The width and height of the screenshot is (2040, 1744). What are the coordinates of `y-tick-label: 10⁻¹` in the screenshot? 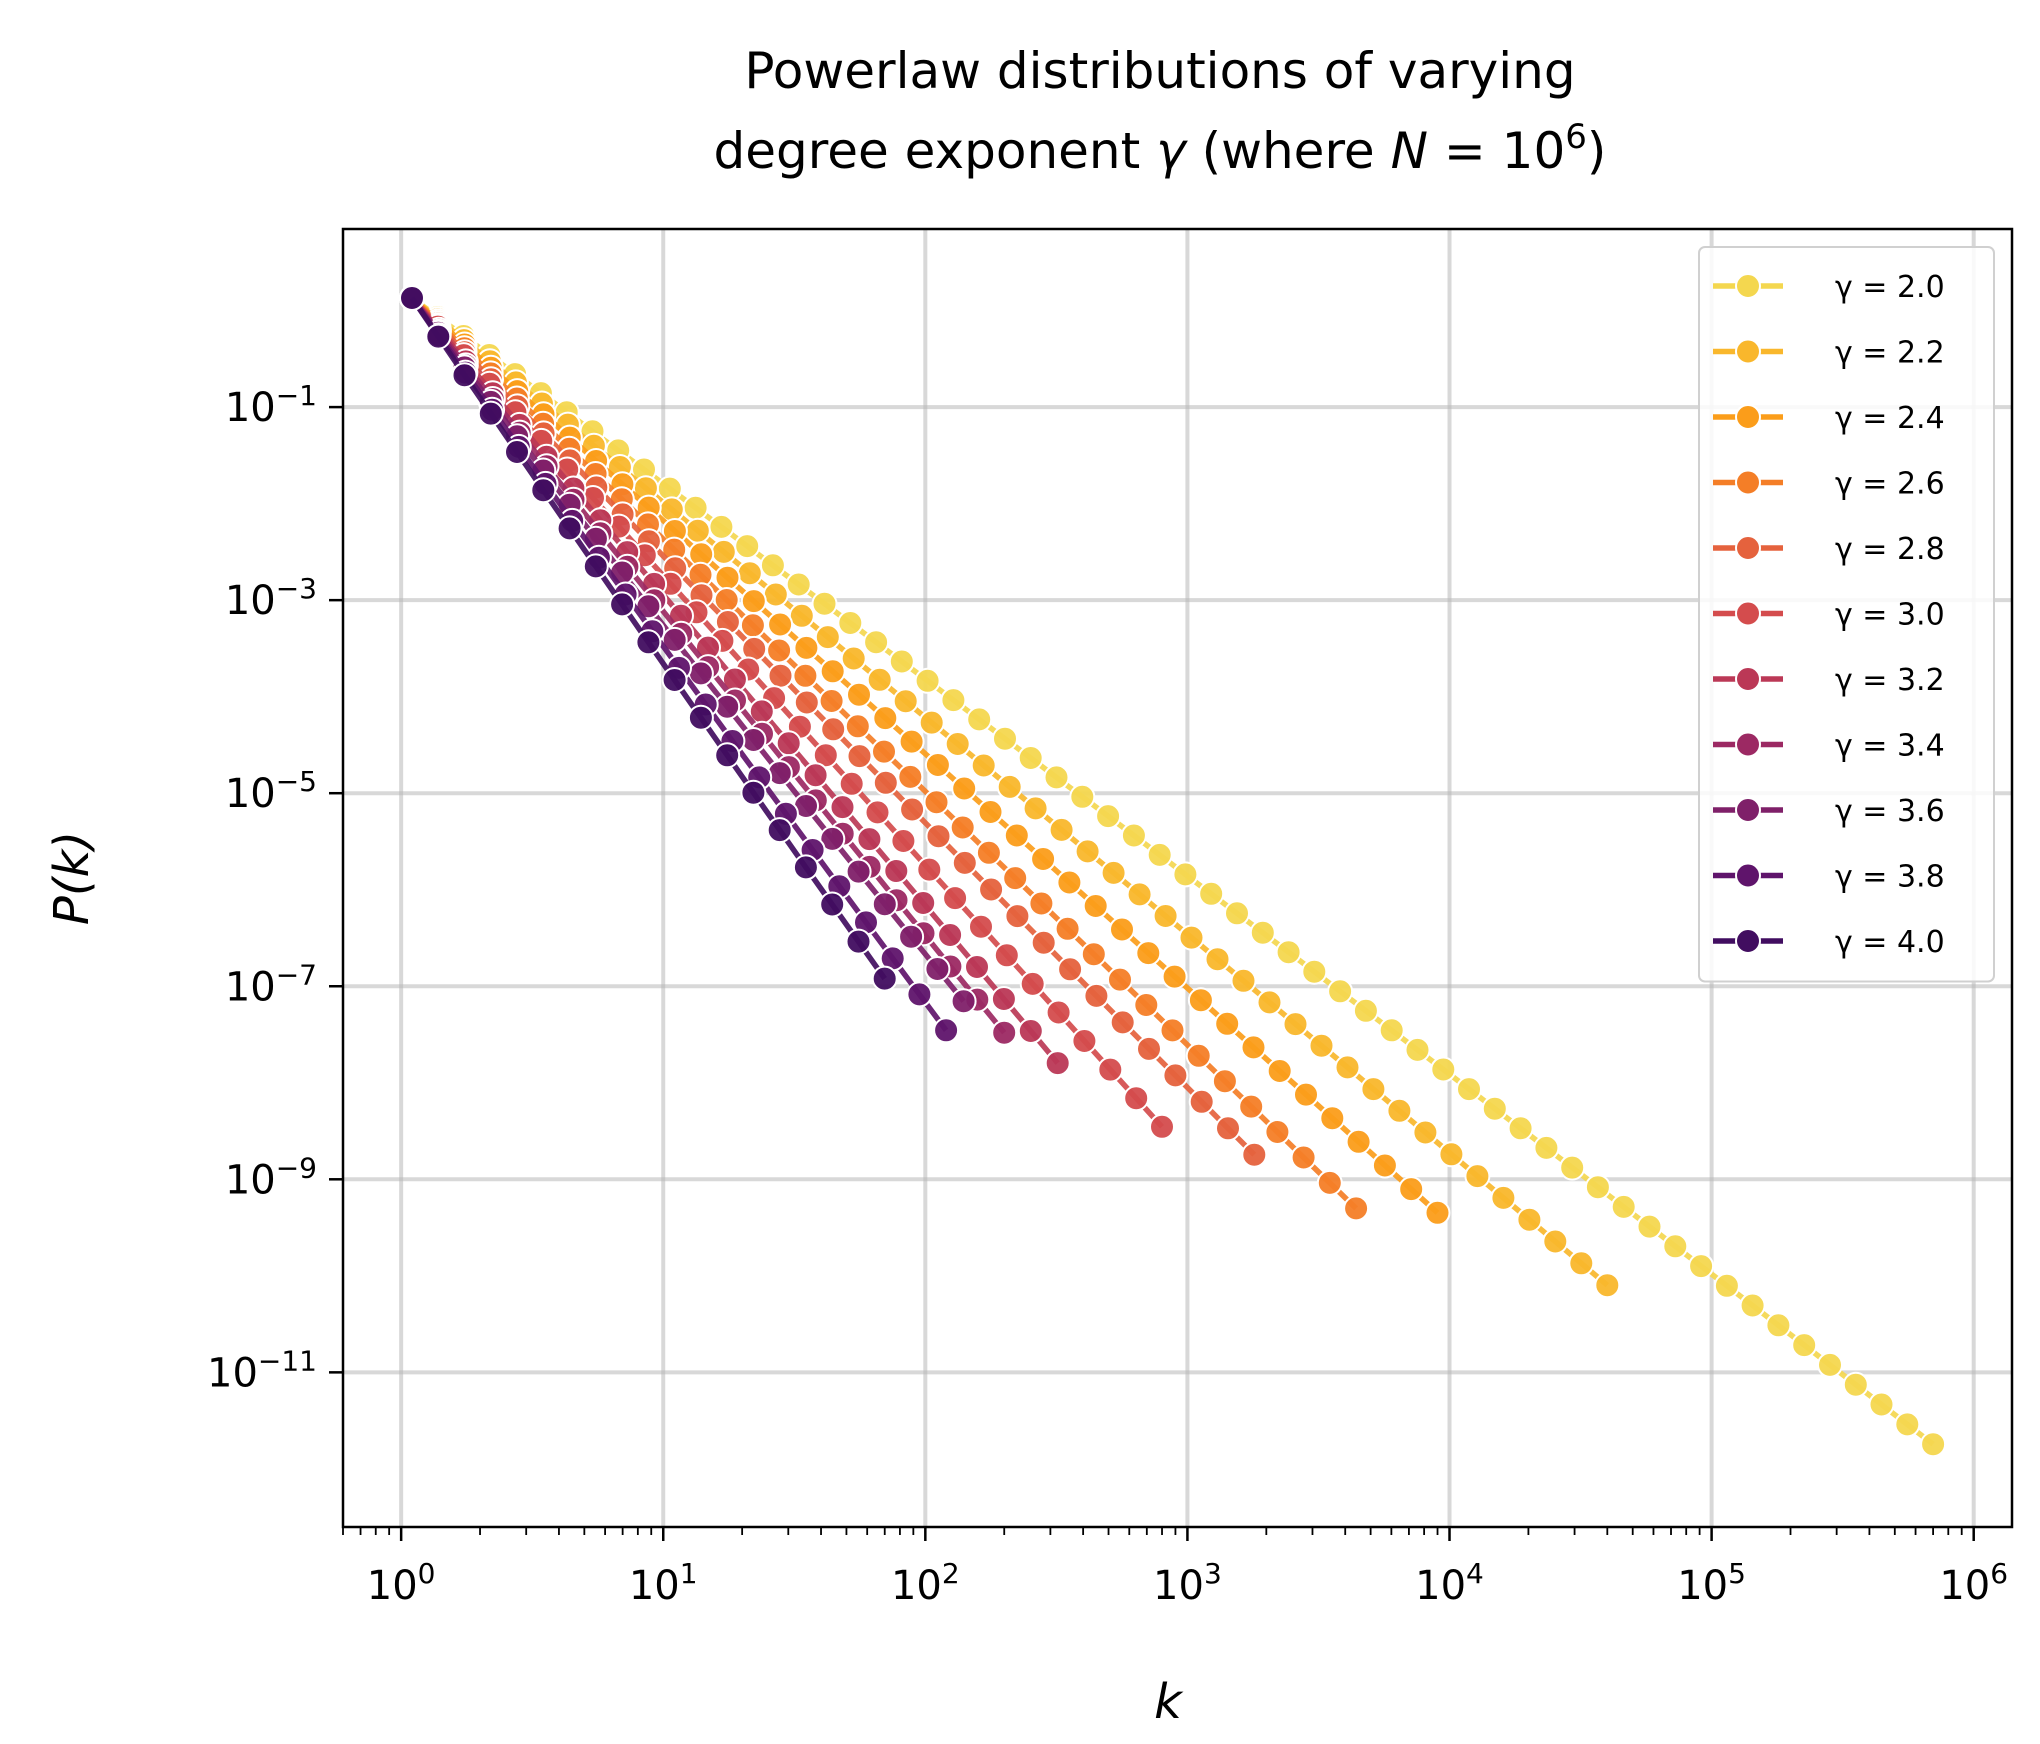 It's located at (271, 405).